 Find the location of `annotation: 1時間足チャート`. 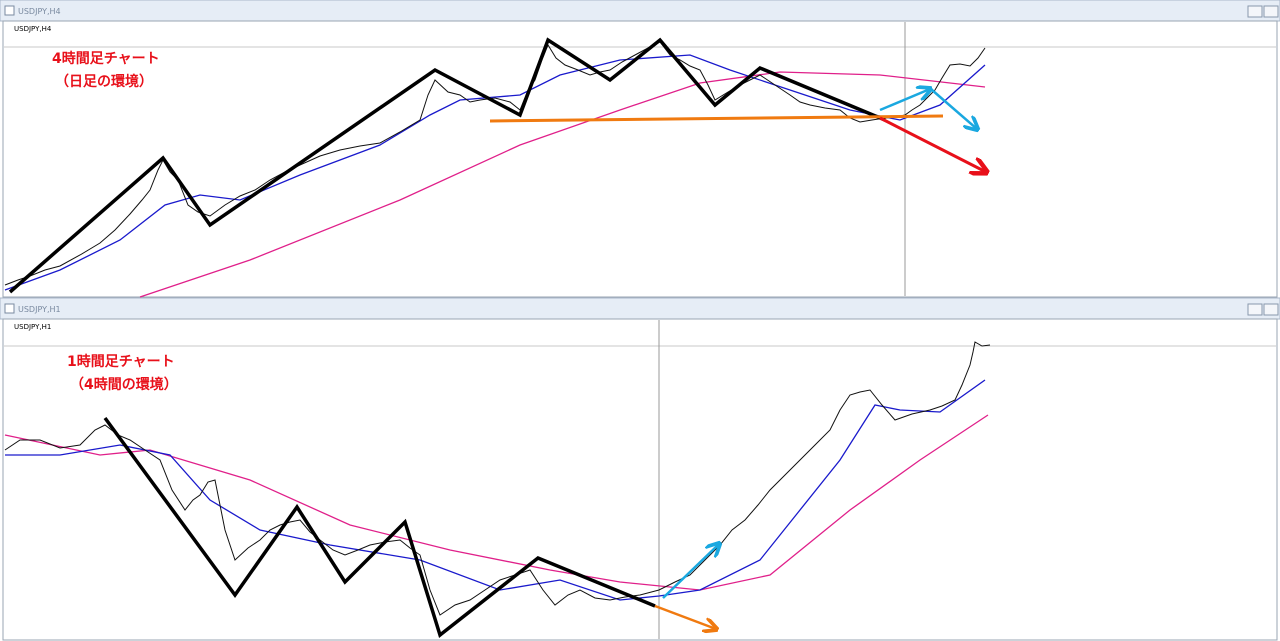

annotation: 1時間足チャート is located at coordinates (121, 361).